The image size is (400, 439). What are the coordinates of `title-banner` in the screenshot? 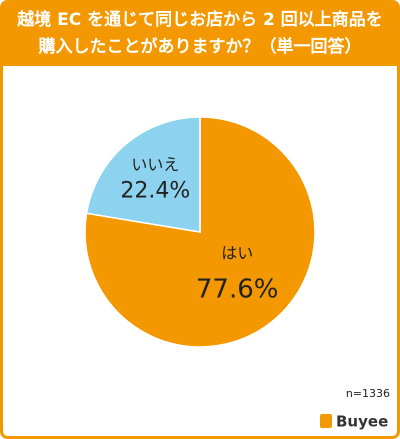 It's located at (200, 33).